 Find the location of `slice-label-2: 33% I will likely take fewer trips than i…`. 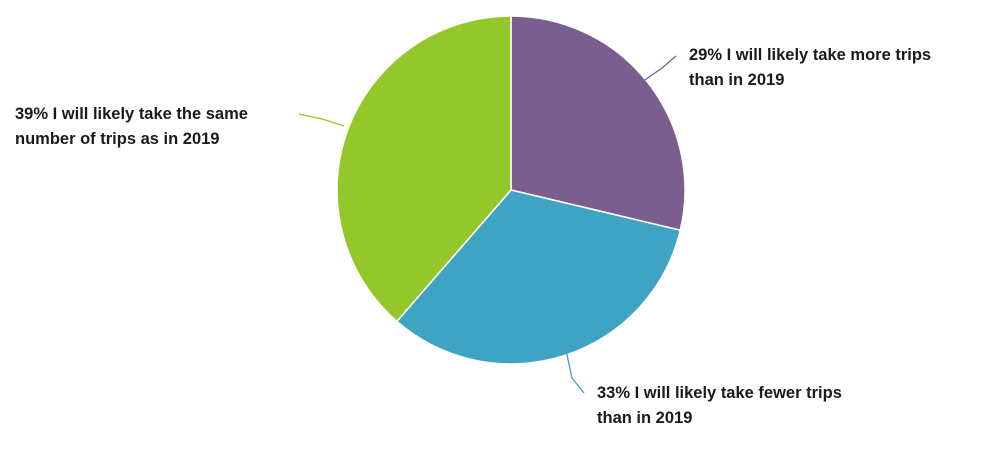

slice-label-2: 33% I will likely take fewer trips than i… is located at coordinates (719, 405).